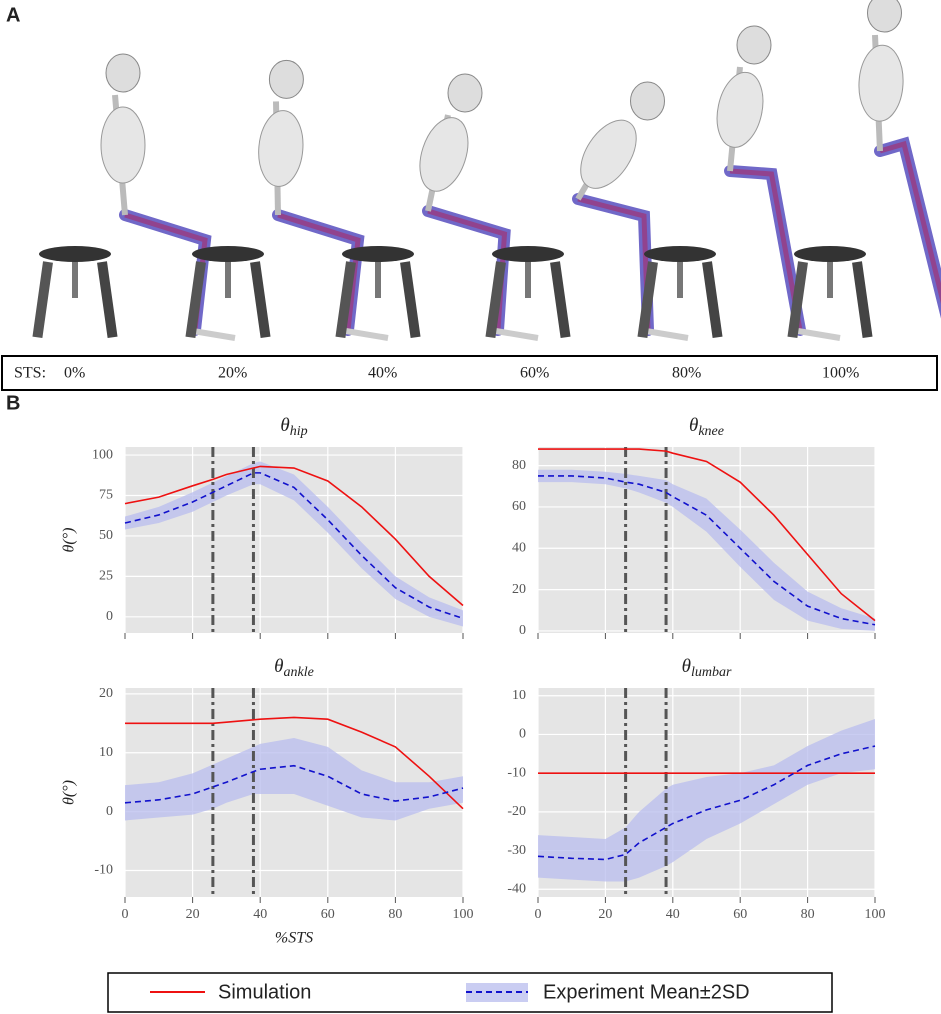  I want to click on chart-title: θankle, so click(294, 668).